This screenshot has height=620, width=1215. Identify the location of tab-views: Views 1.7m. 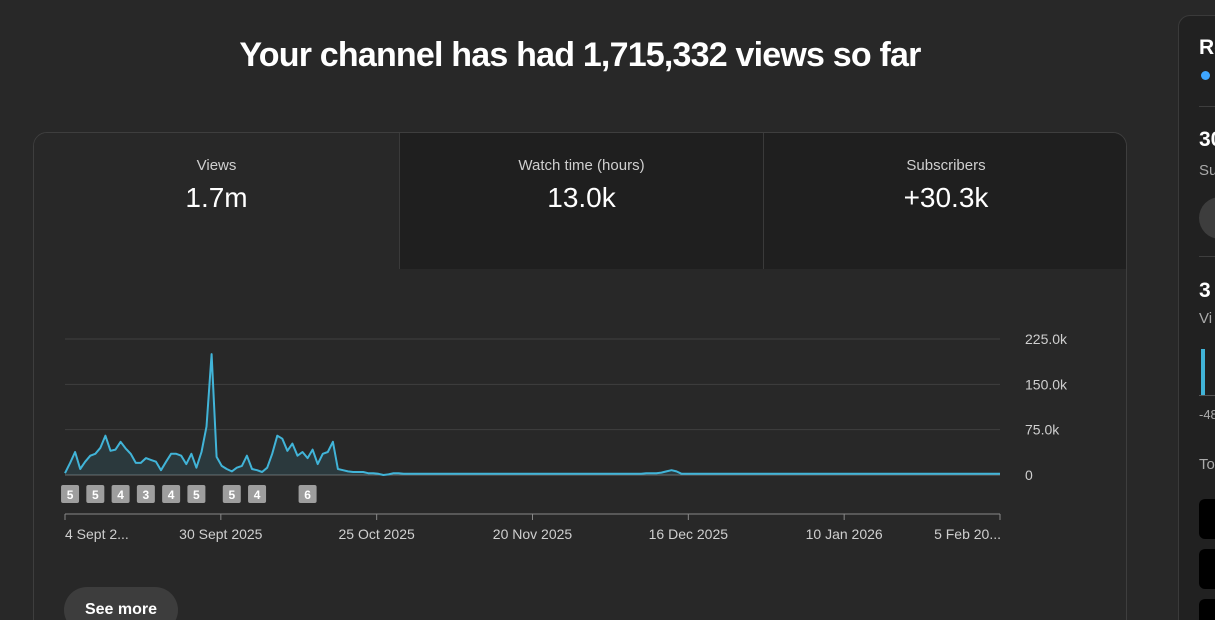
(216, 201).